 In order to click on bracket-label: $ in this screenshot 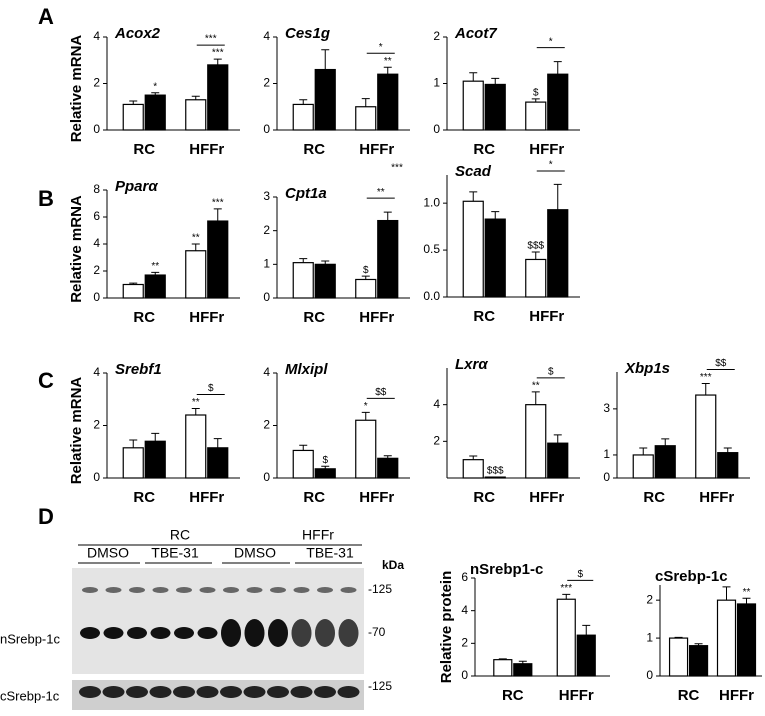, I will do `click(580, 574)`.